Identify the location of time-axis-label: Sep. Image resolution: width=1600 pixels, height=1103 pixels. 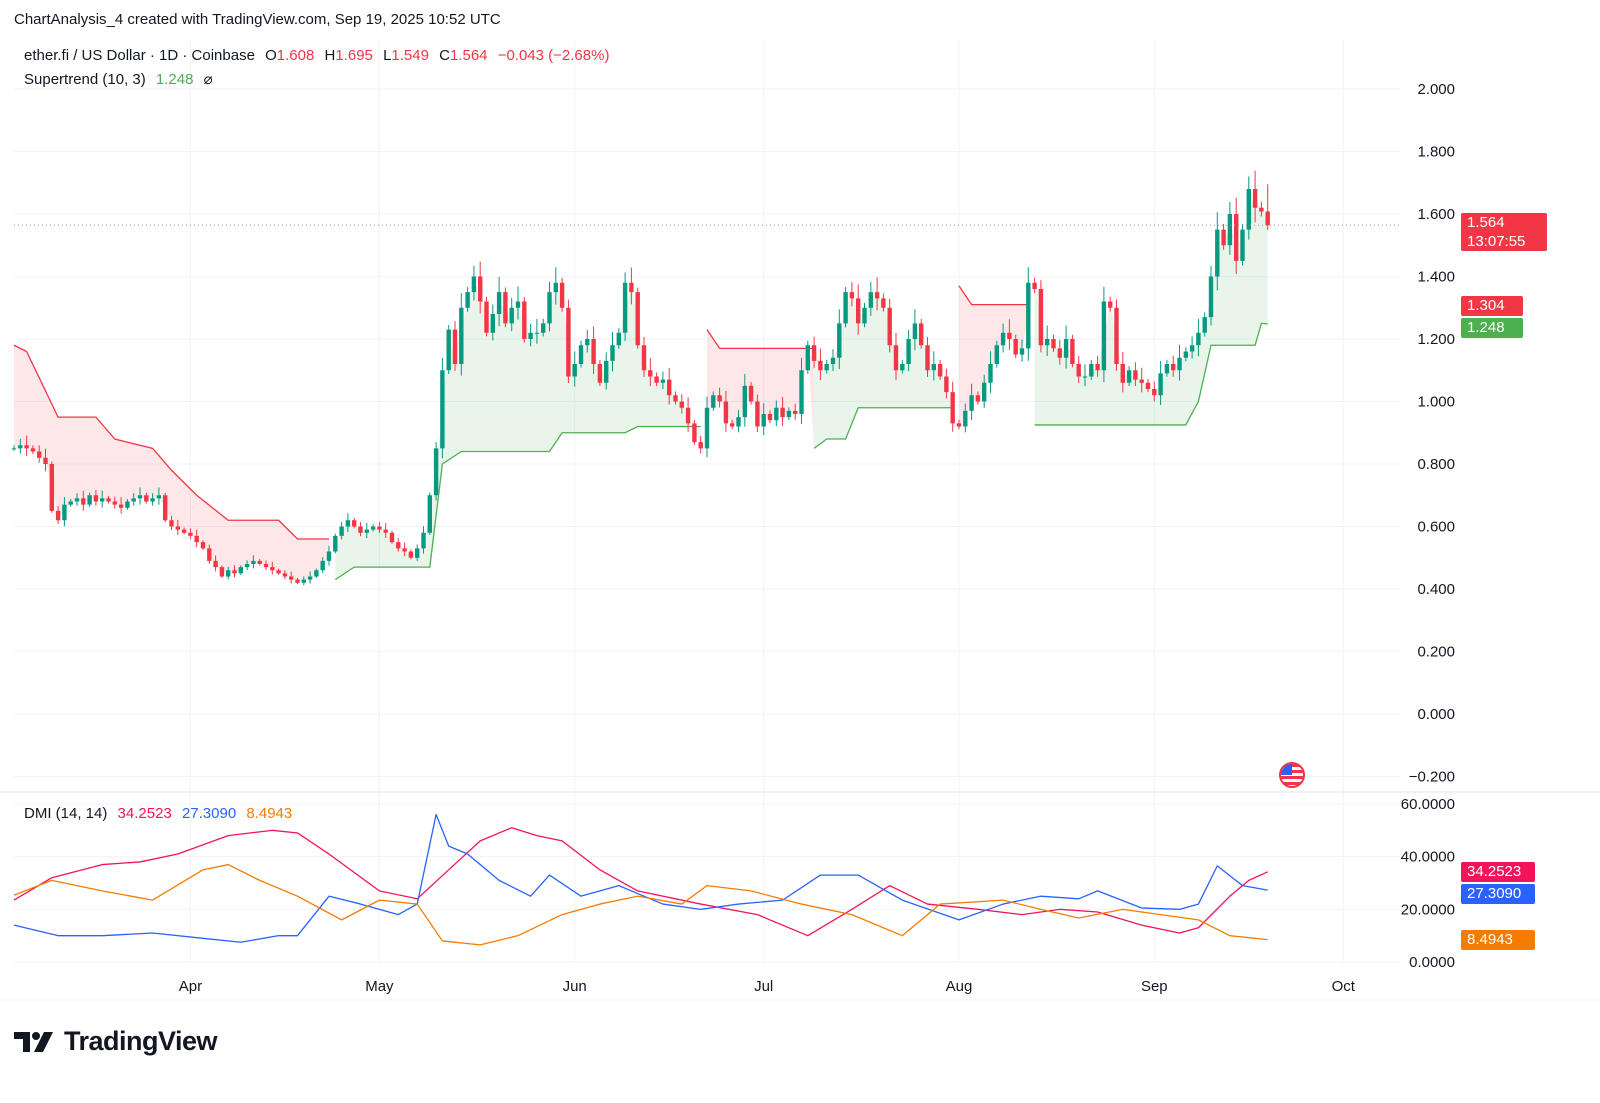
(1154, 986).